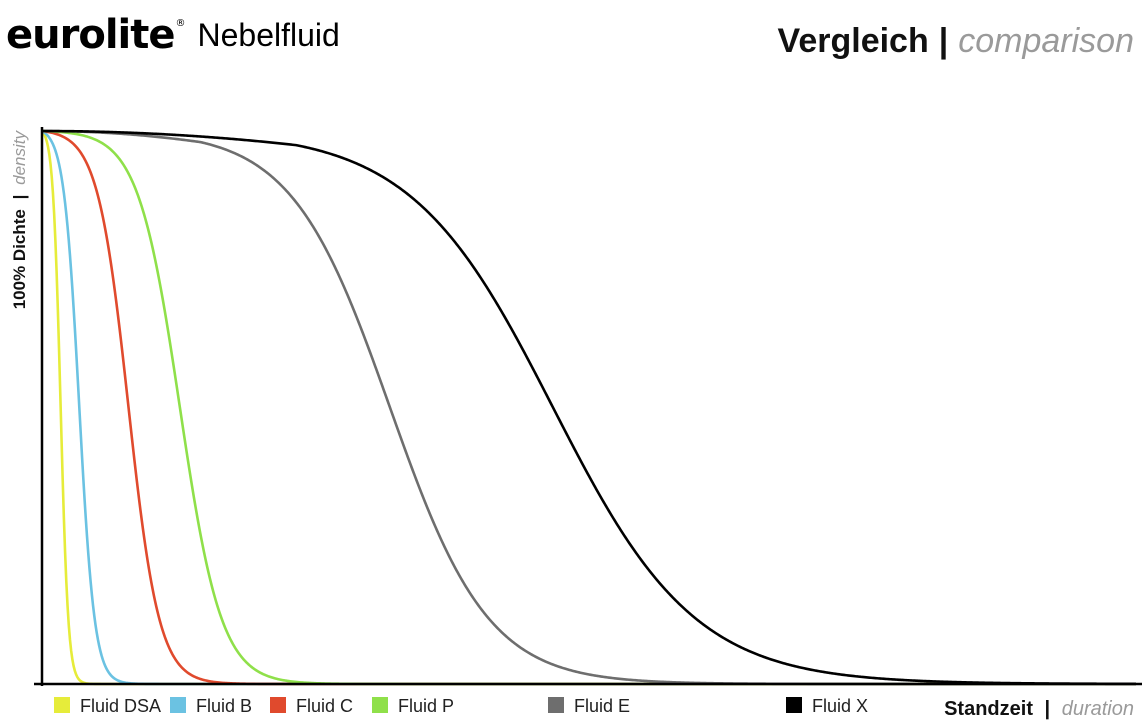  Describe the element at coordinates (180, 23) in the screenshot. I see `registered-mark: ®` at that location.